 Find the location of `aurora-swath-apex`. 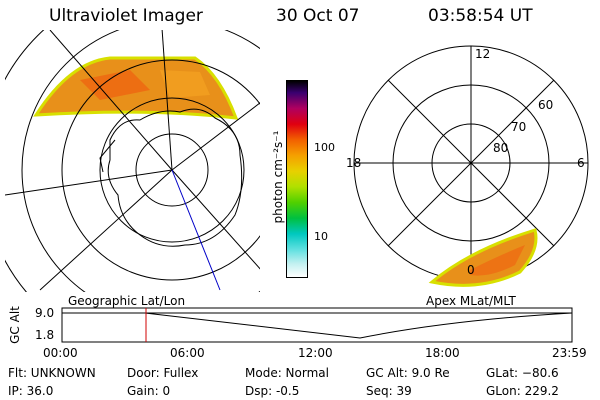

aurora-swath-apex is located at coordinates (483, 257).